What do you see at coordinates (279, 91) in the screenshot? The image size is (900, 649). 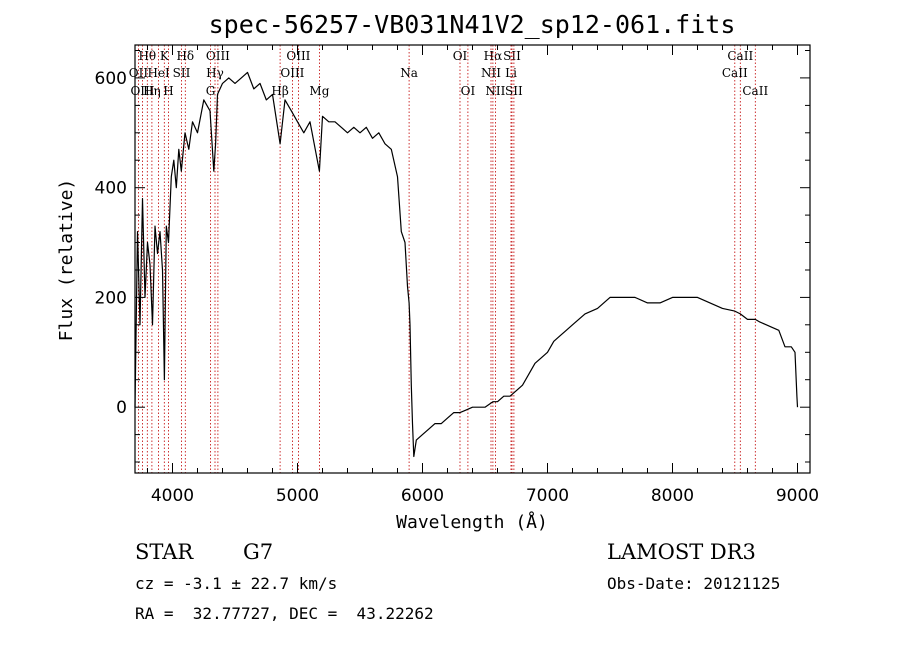 I see `spectral-line-label: Hβ` at bounding box center [279, 91].